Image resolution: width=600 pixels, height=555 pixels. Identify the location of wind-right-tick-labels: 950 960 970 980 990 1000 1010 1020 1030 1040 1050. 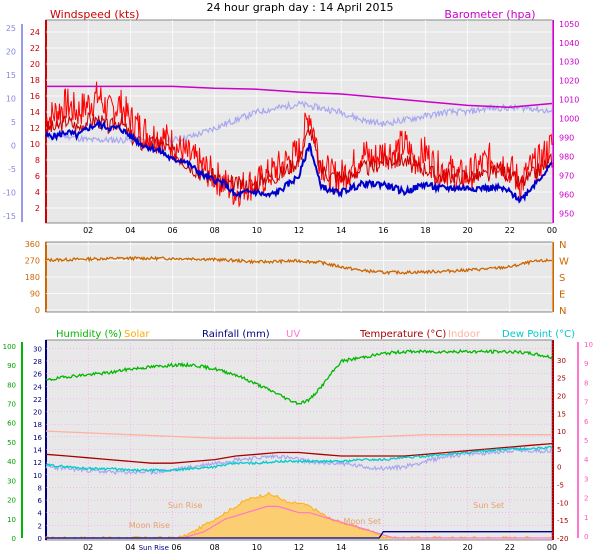
(569, 119).